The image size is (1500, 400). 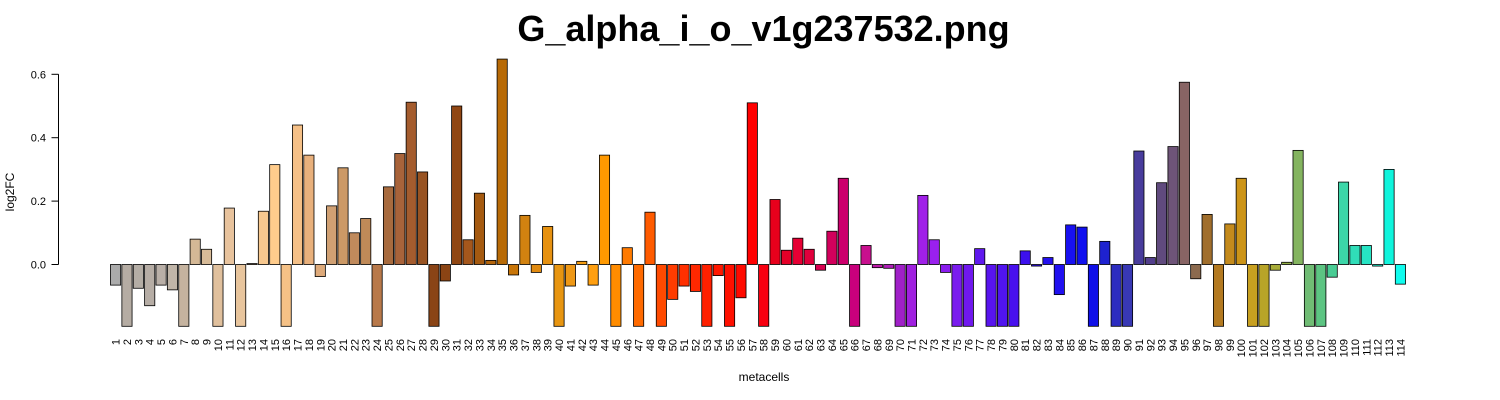 I want to click on x-tick-label: 25, so click(x=389, y=345).